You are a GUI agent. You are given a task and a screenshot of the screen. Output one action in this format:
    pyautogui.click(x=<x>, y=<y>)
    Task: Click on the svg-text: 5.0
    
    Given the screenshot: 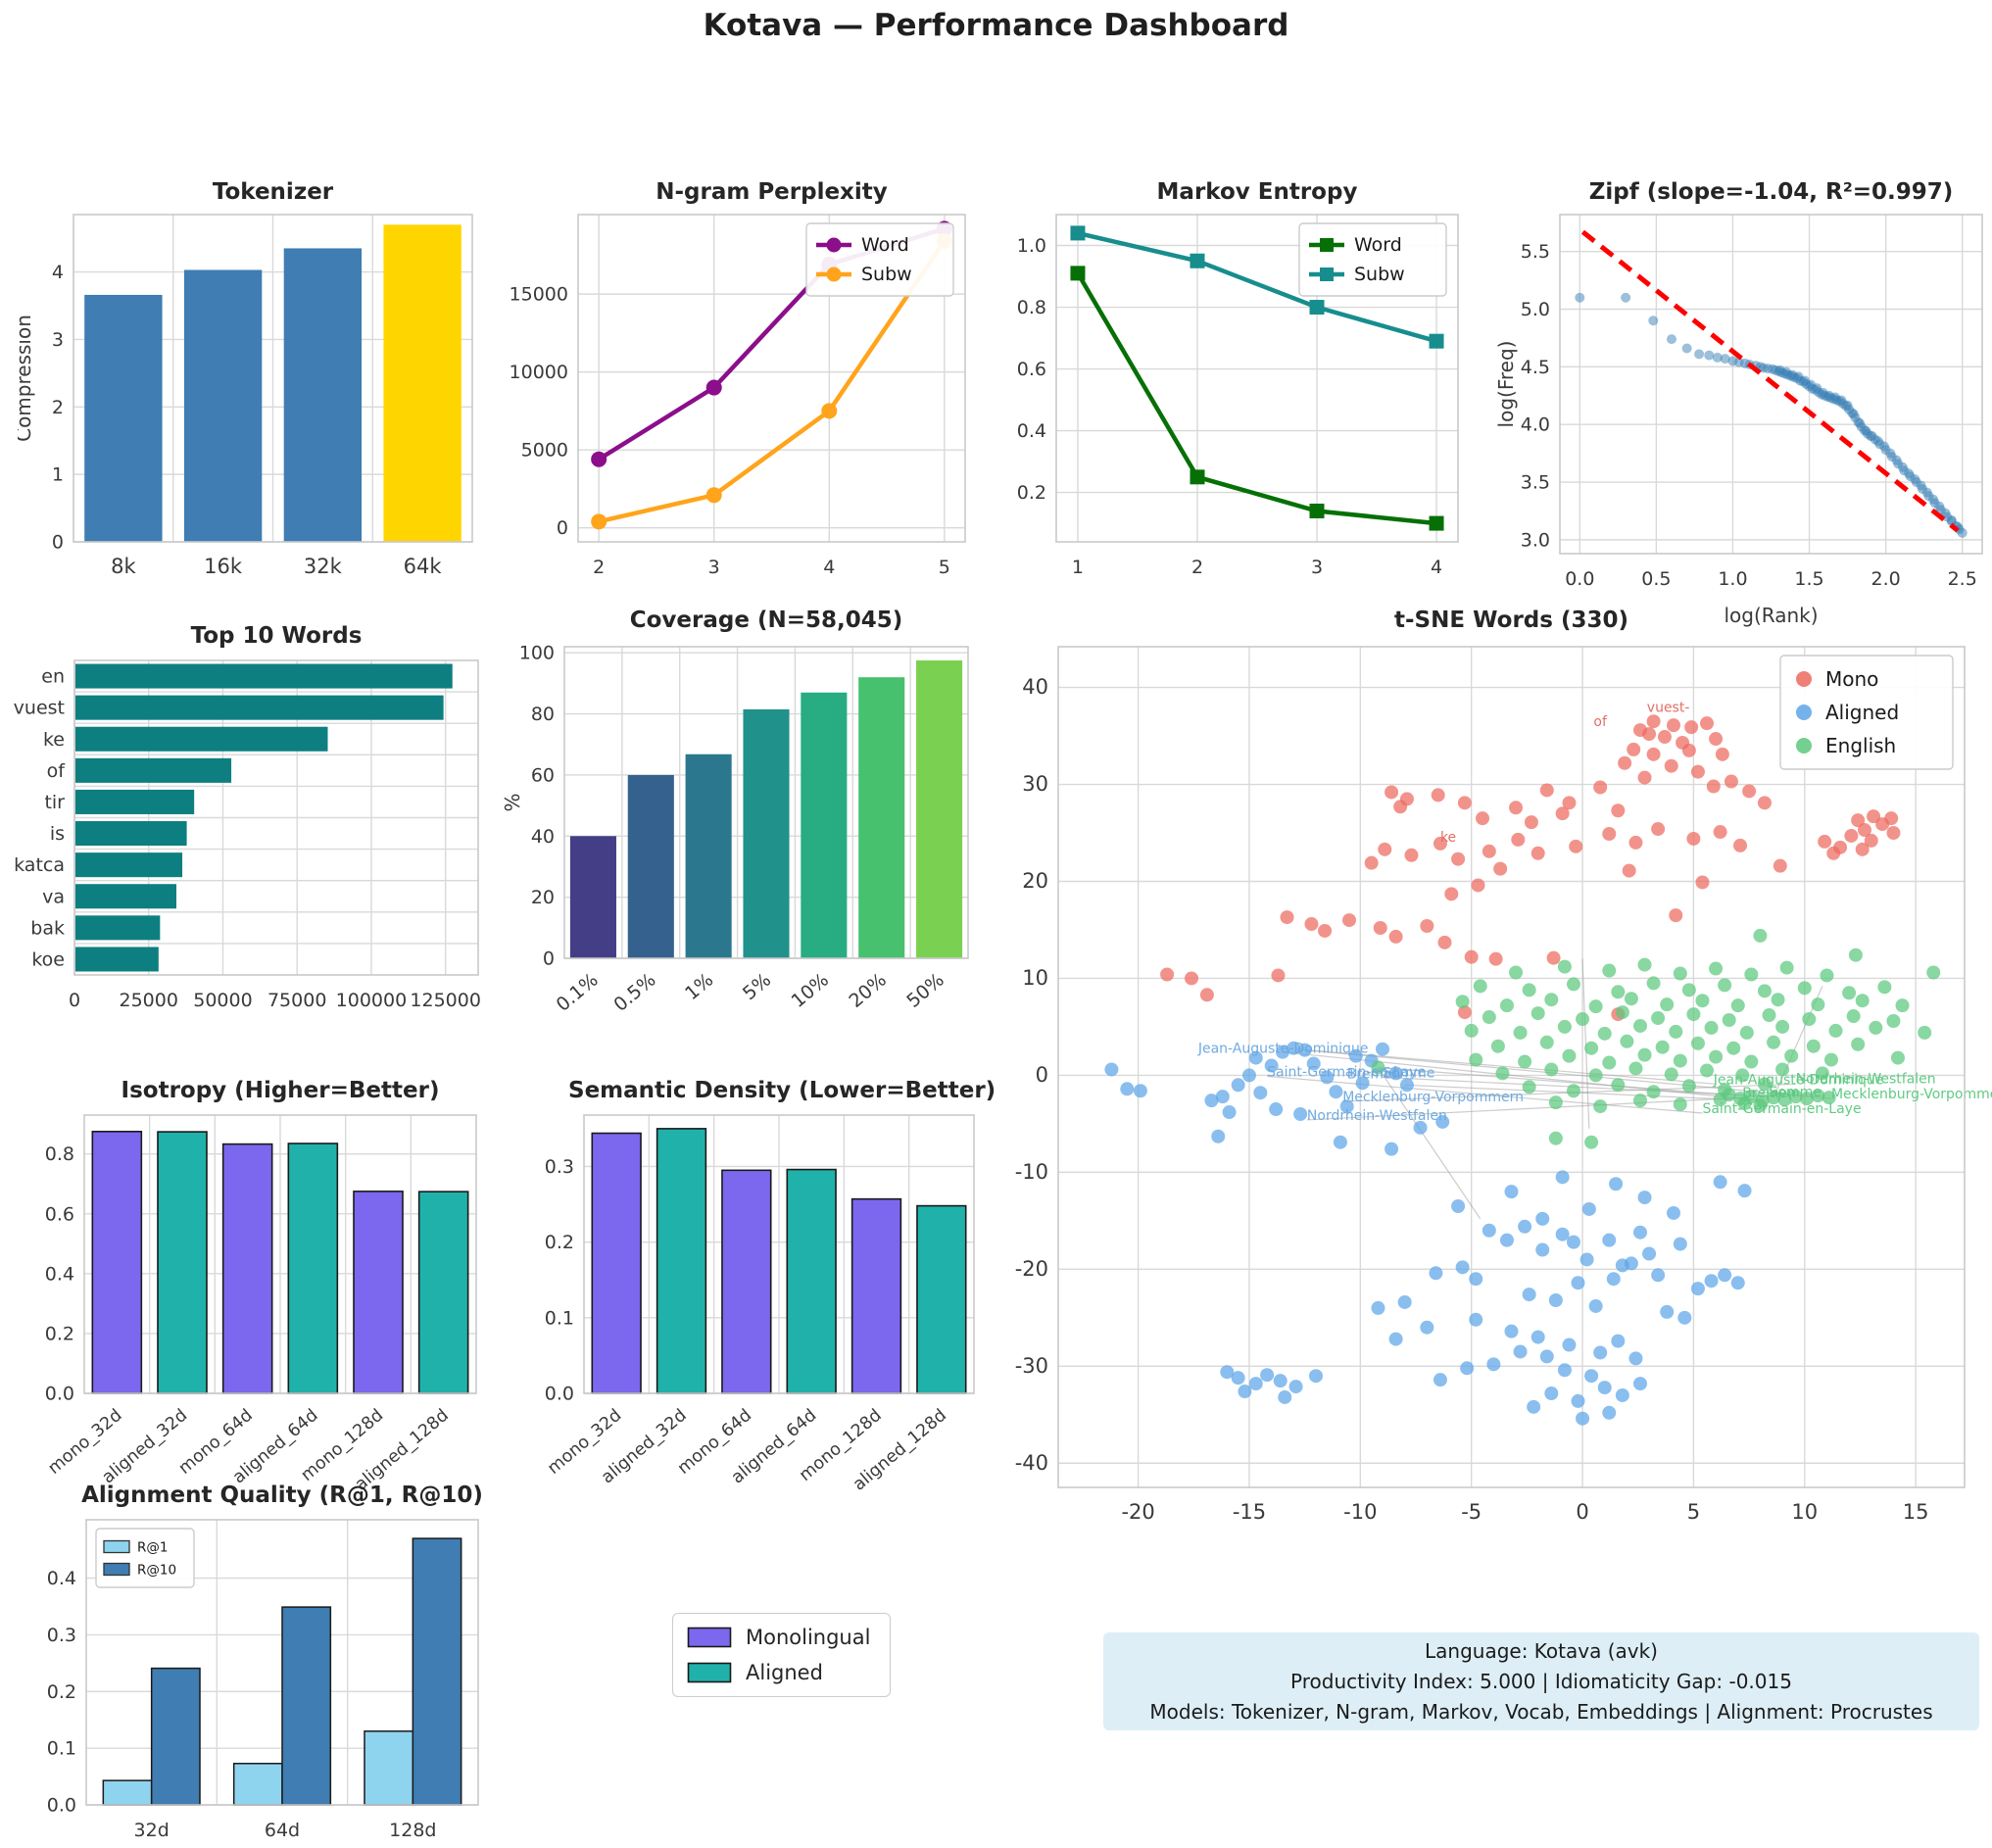 What is the action you would take?
    pyautogui.click(x=1535, y=309)
    